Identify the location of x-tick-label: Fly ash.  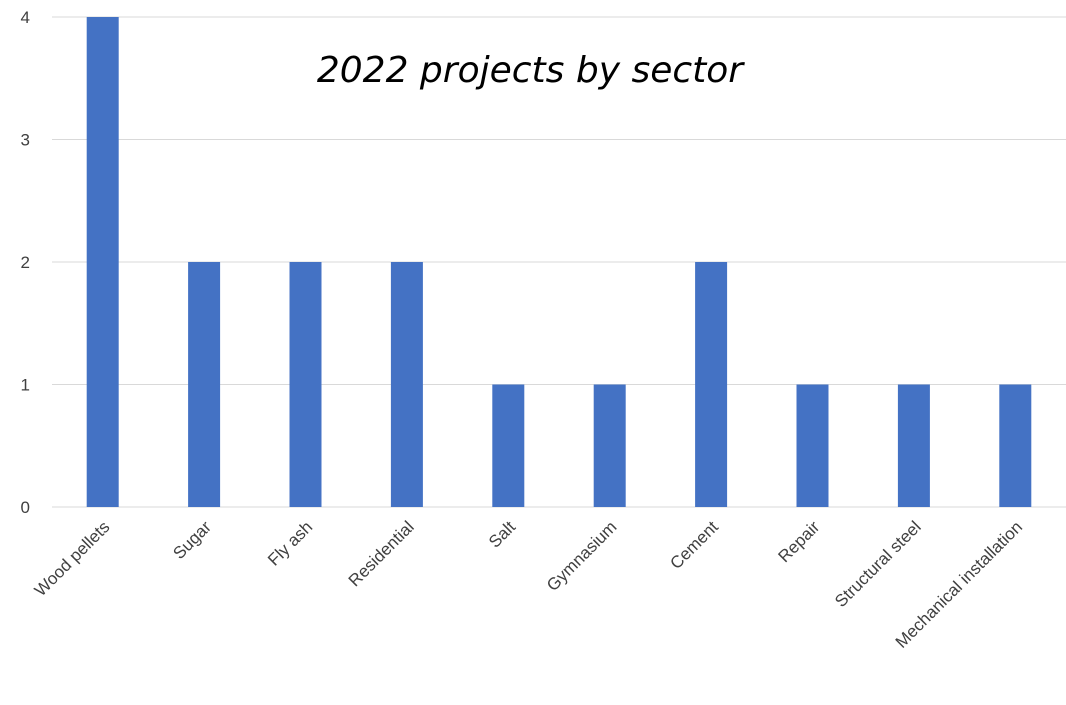
(290, 543).